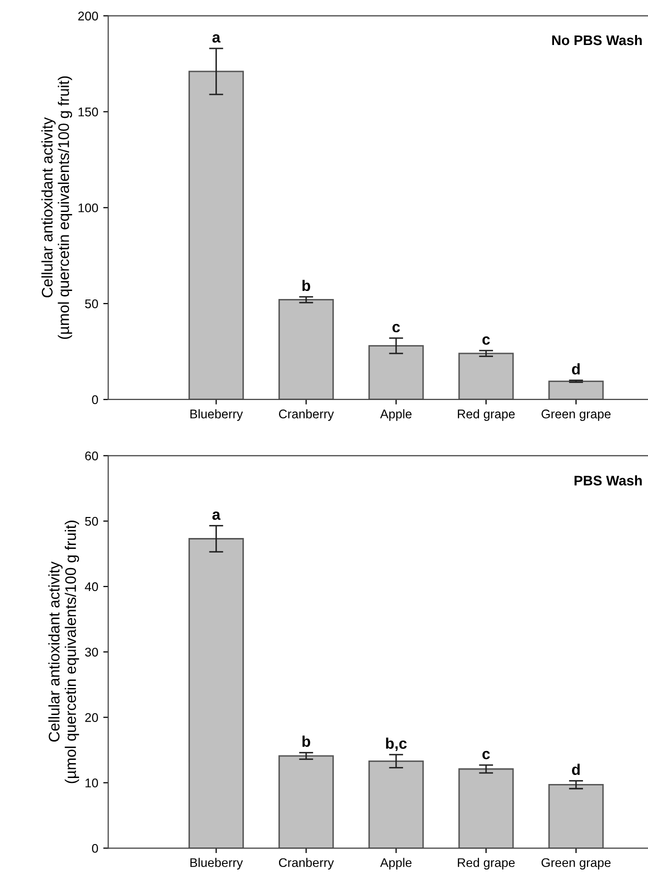 The height and width of the screenshot is (878, 648). Describe the element at coordinates (91, 455) in the screenshot. I see `y-tick-label: 60` at that location.